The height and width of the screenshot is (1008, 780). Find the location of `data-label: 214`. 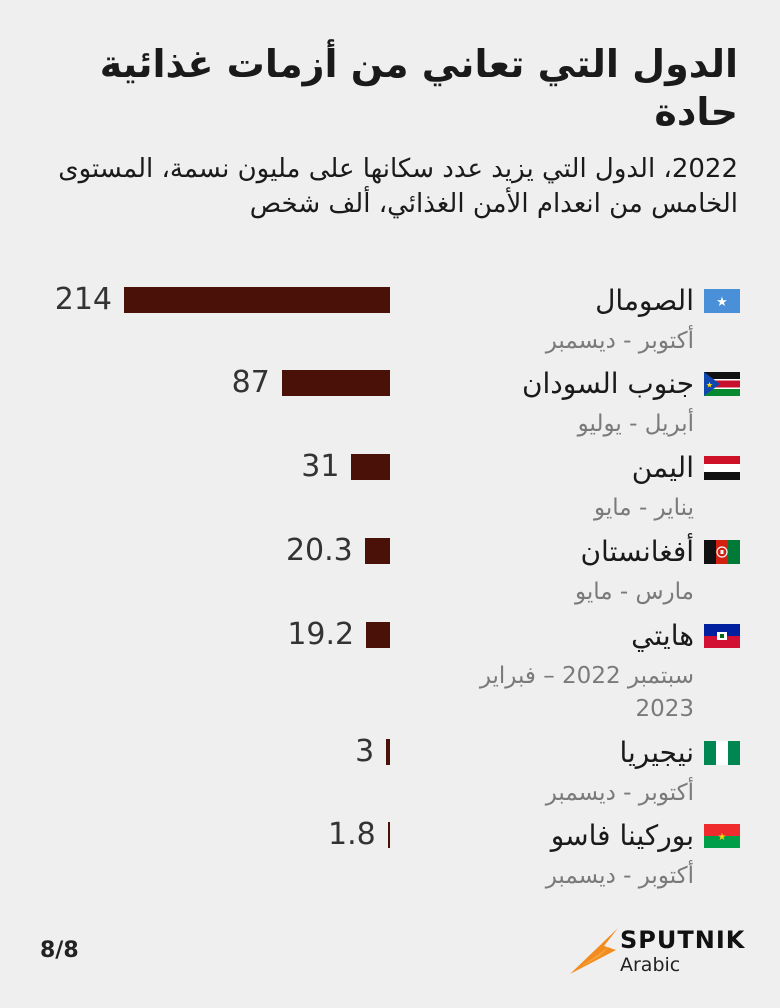

data-label: 214 is located at coordinates (83, 299).